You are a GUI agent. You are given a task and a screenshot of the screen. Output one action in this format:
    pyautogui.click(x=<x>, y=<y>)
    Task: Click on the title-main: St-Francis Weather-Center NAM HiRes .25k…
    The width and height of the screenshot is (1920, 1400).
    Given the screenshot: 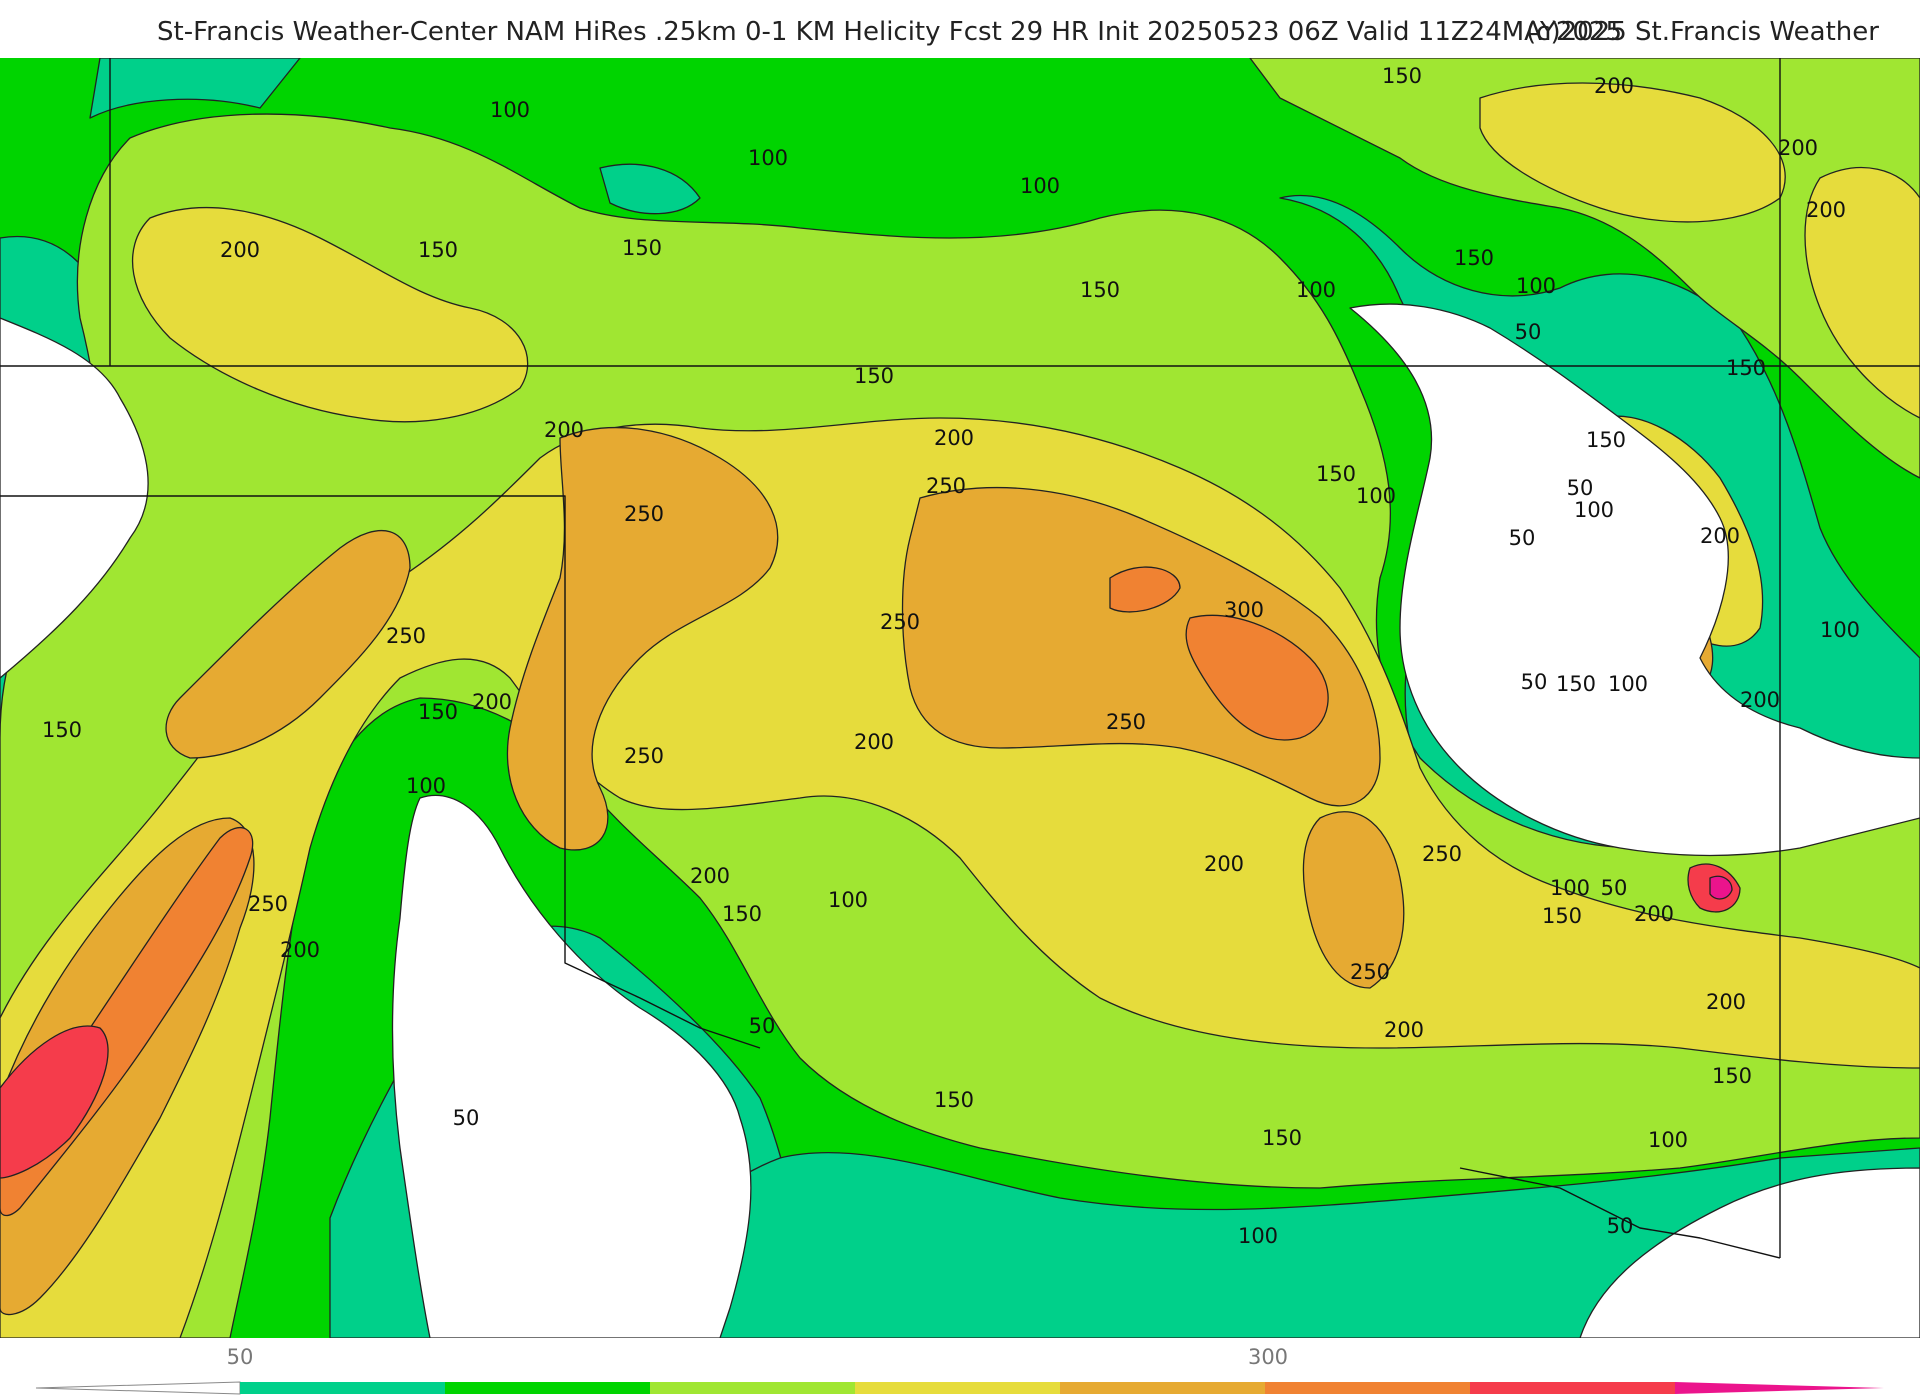 What is the action you would take?
    pyautogui.click(x=890, y=32)
    